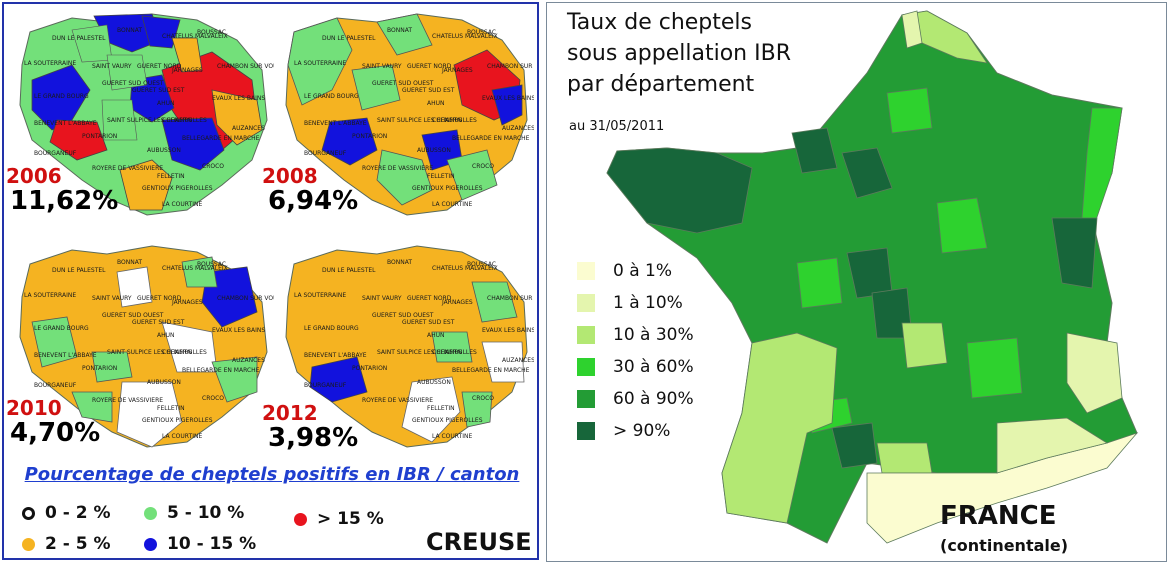  What do you see at coordinates (313, 201) in the screenshot?
I see `percent-value-2008: 6,94%` at bounding box center [313, 201].